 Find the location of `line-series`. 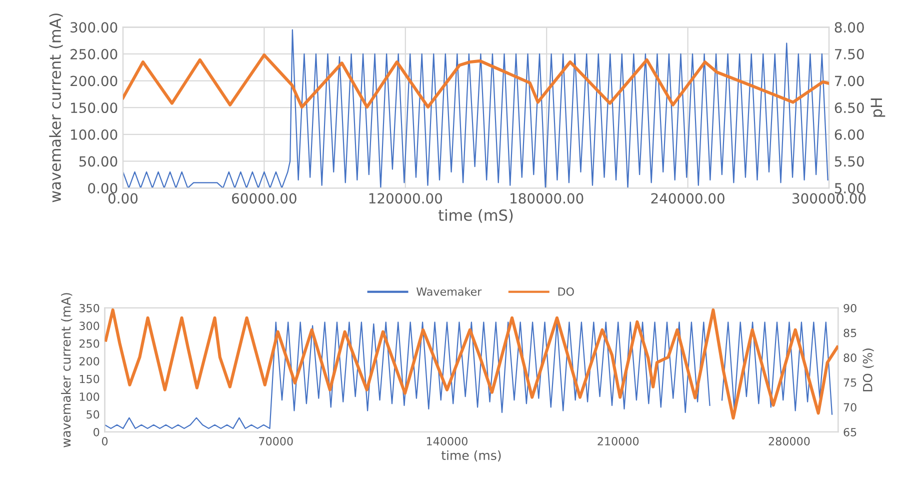

line-series is located at coordinates (476, 81).